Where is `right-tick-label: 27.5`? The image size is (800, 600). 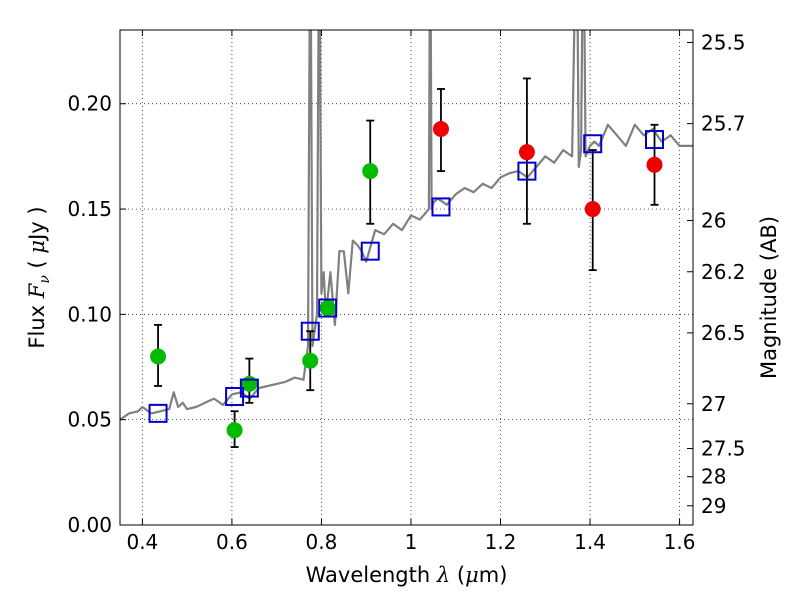
right-tick-label: 27.5 is located at coordinates (723, 449).